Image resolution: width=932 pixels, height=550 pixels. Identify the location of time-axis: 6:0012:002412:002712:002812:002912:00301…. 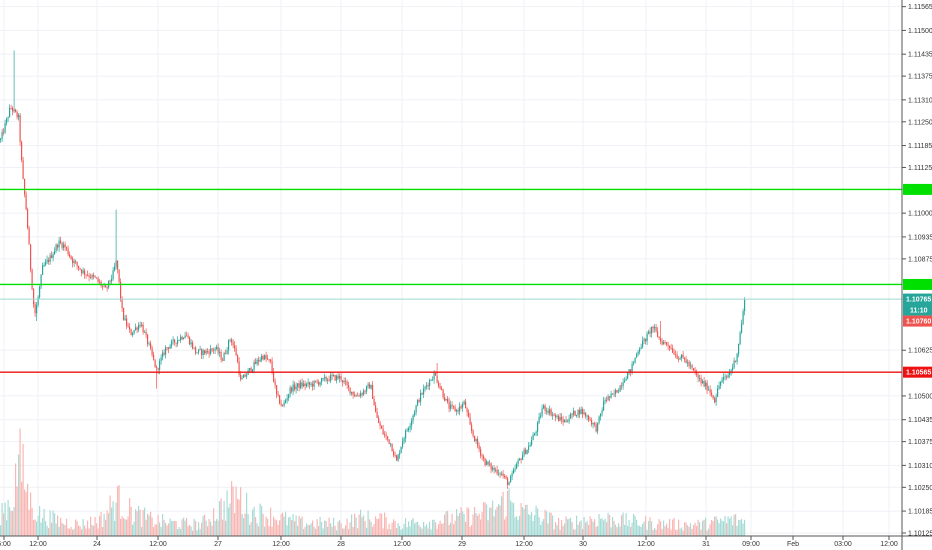
(449, 542).